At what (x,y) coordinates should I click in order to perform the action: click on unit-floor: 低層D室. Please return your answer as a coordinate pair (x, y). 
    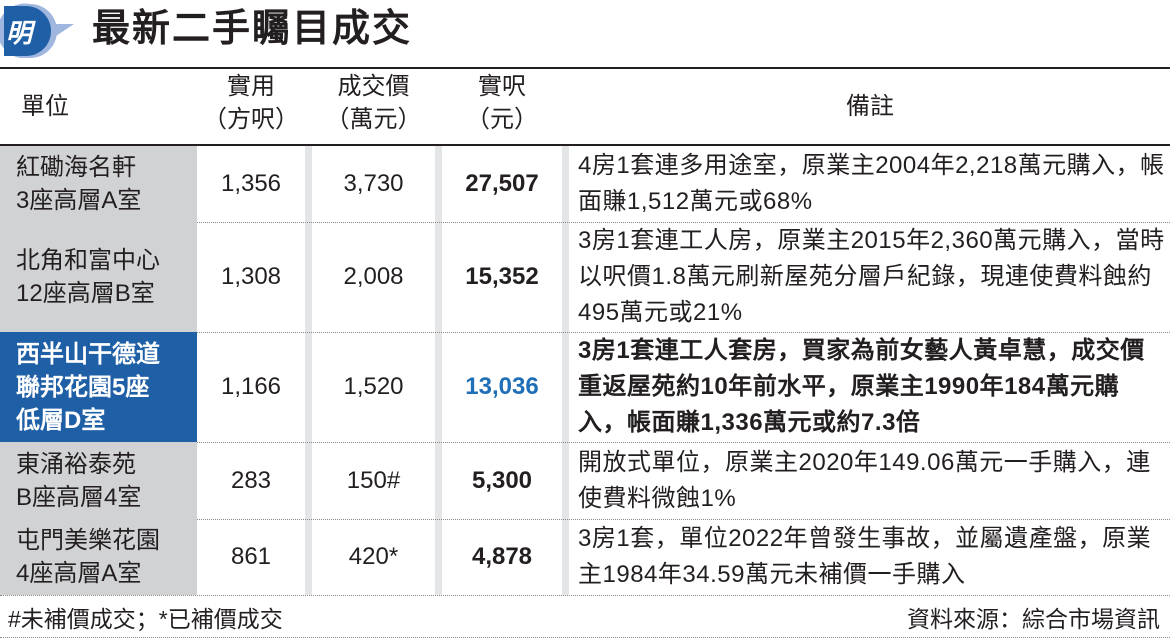
    Looking at the image, I should click on (61, 420).